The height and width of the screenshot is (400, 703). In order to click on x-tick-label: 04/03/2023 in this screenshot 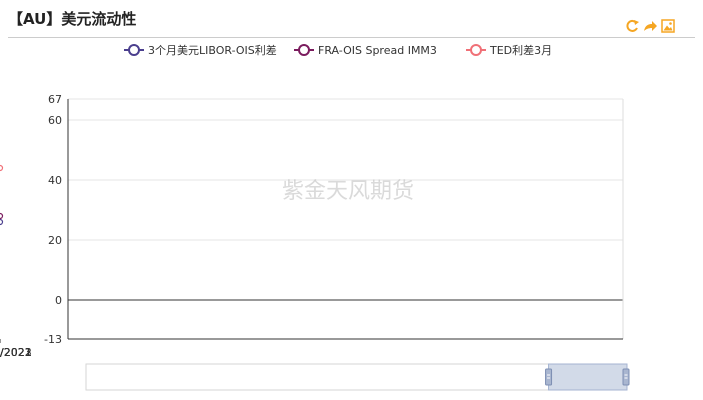, I will do `click(16, 352)`.